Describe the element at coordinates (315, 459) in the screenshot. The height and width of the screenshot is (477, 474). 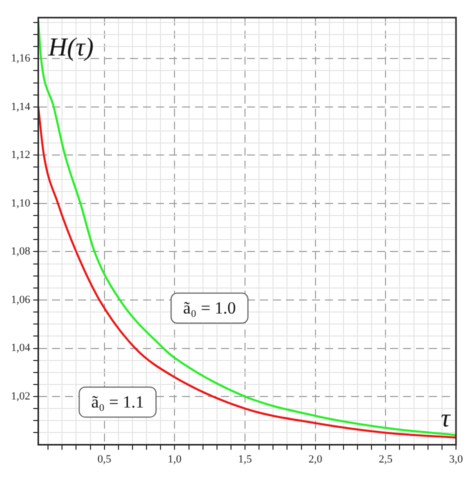
I see `x-tick-label: 2,0` at that location.